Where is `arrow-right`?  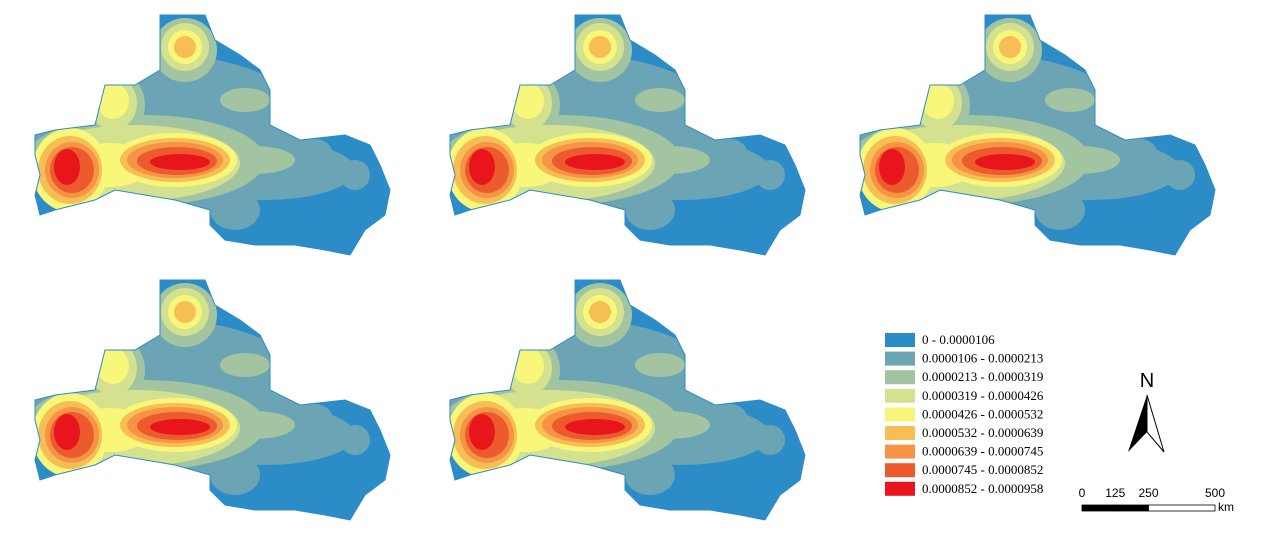
arrow-right is located at coordinates (1155, 423).